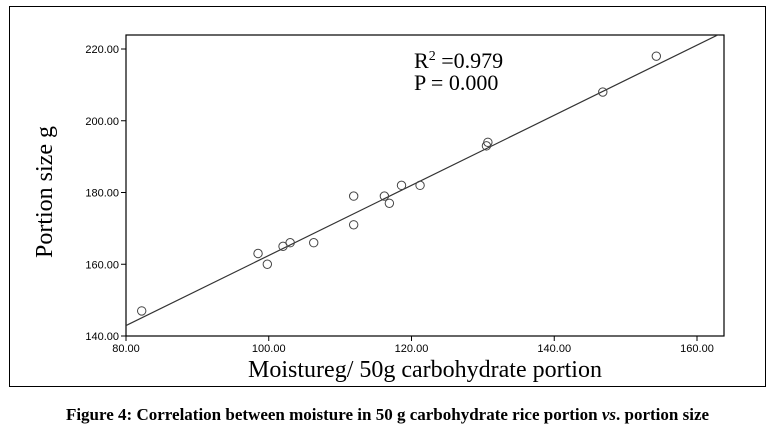  What do you see at coordinates (102, 265) in the screenshot?
I see `y-tick-label: 160.00` at bounding box center [102, 265].